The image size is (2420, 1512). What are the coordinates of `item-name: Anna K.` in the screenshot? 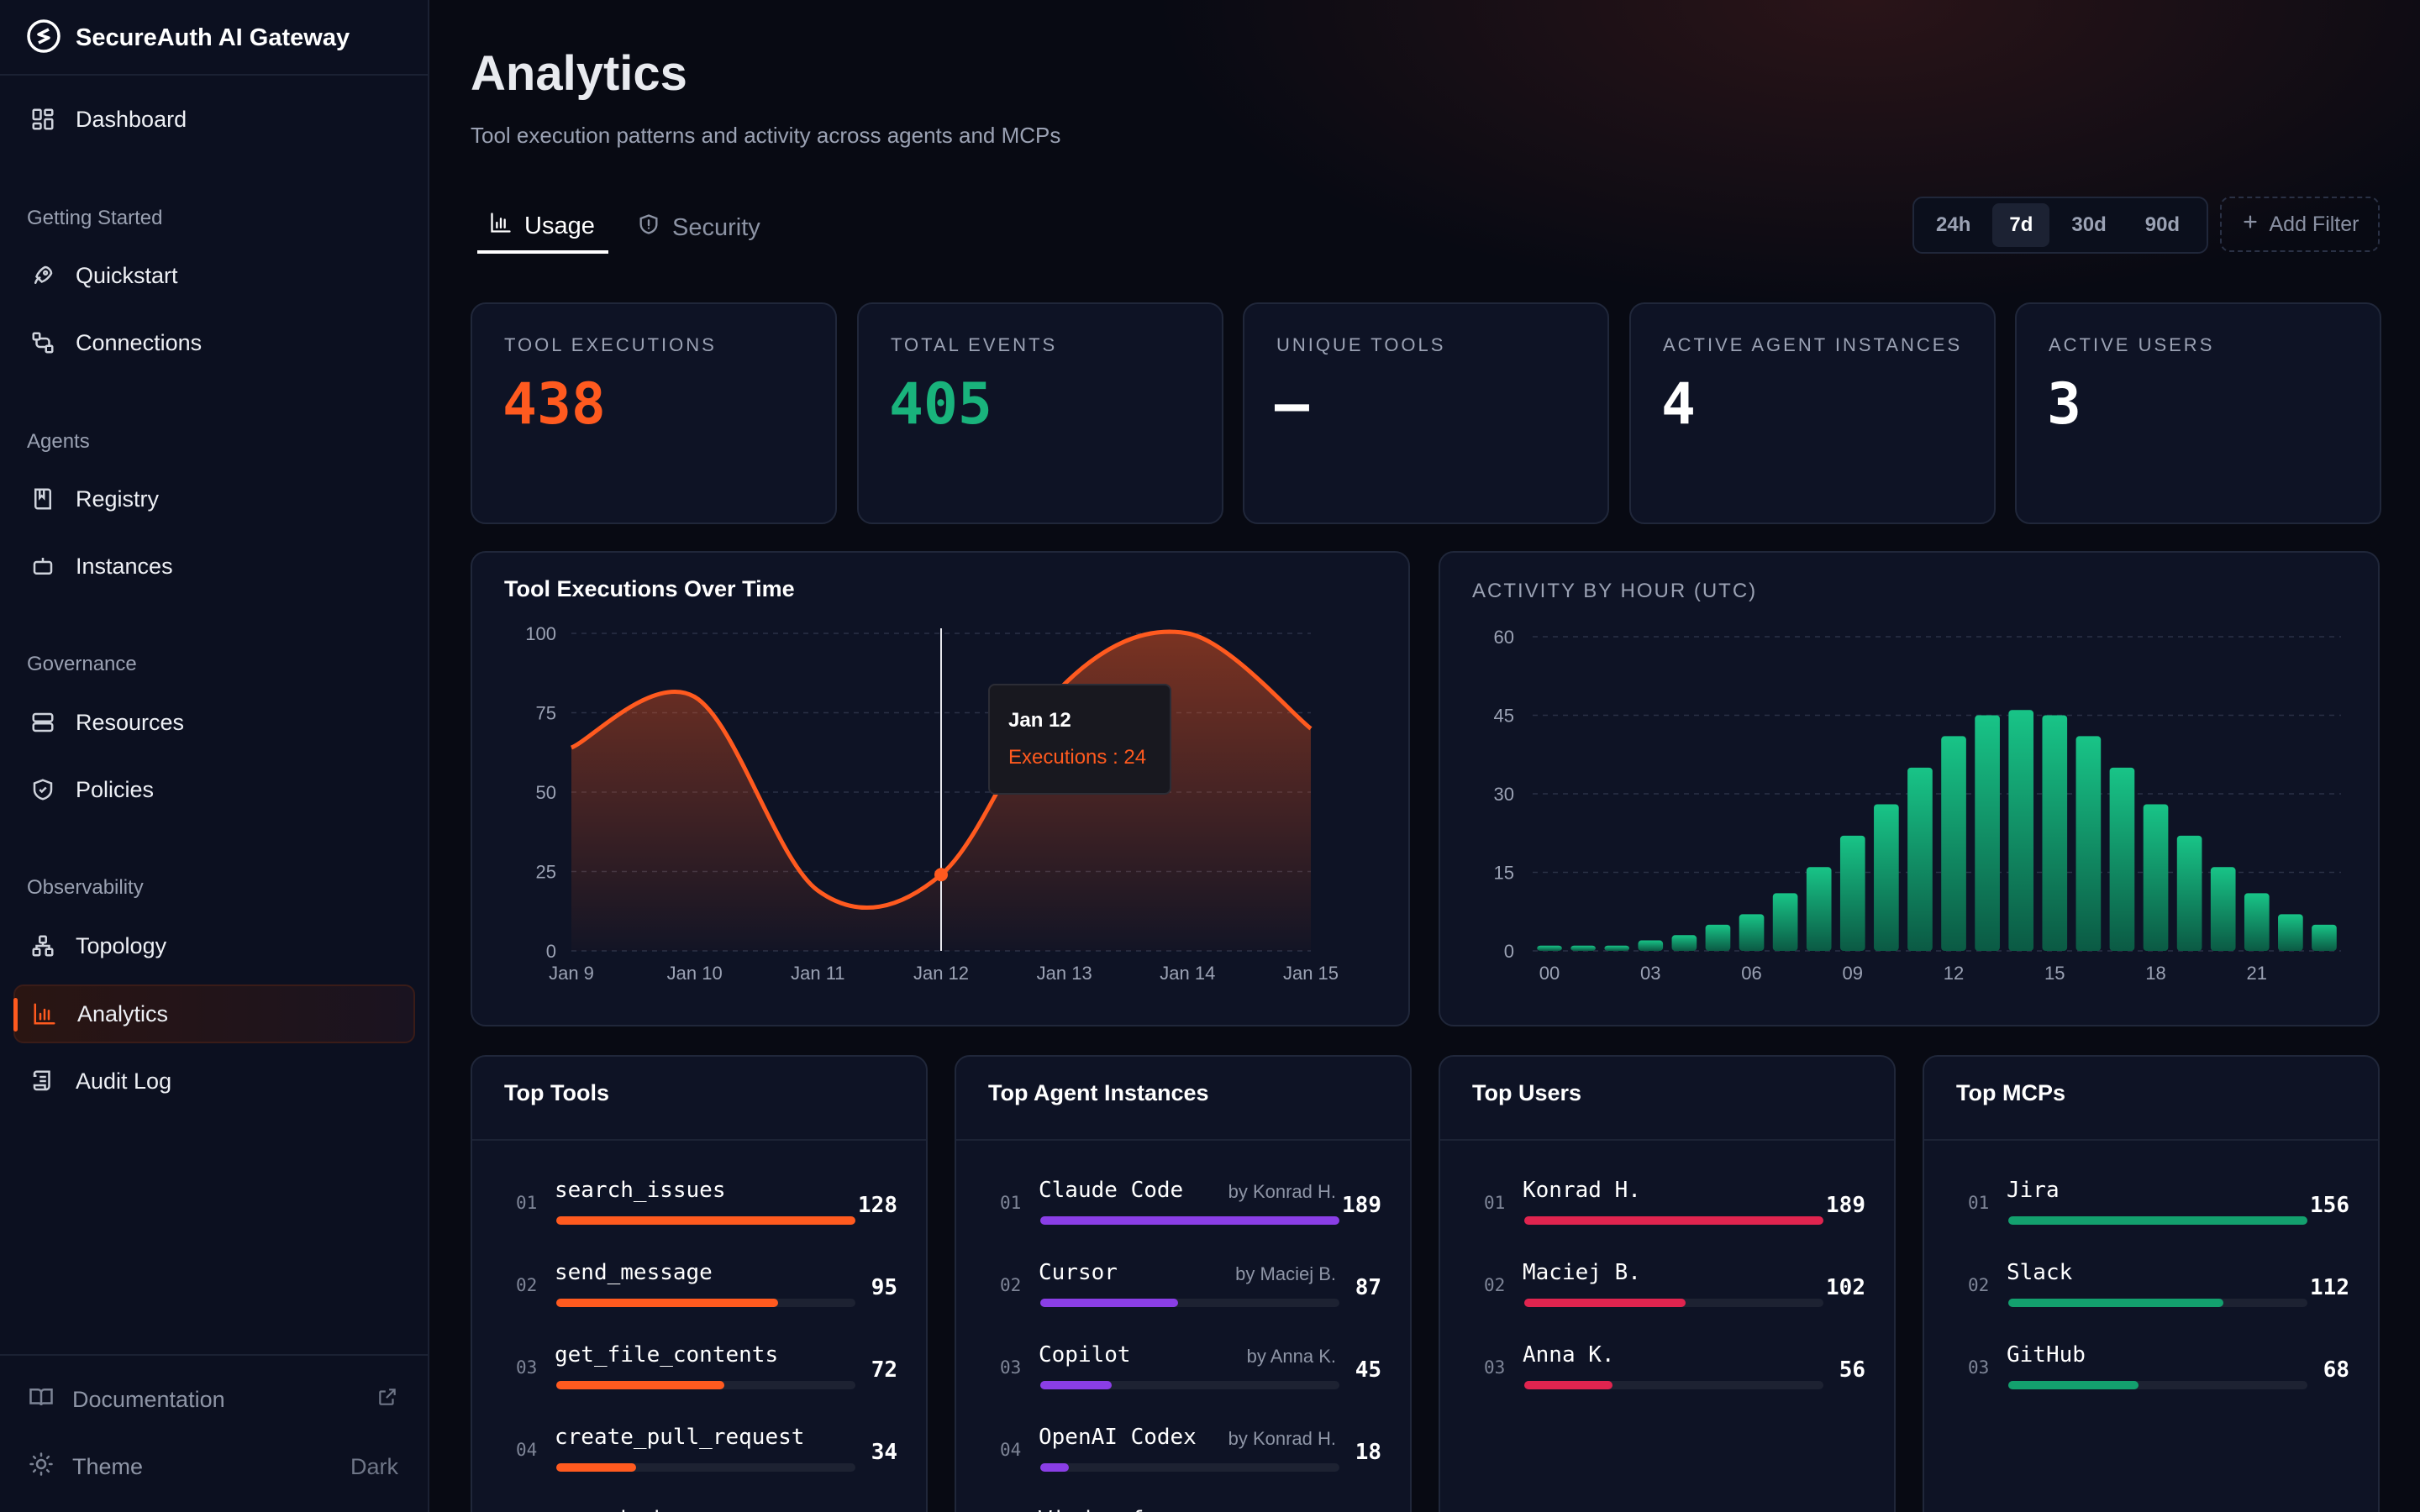 It's located at (1569, 1355).